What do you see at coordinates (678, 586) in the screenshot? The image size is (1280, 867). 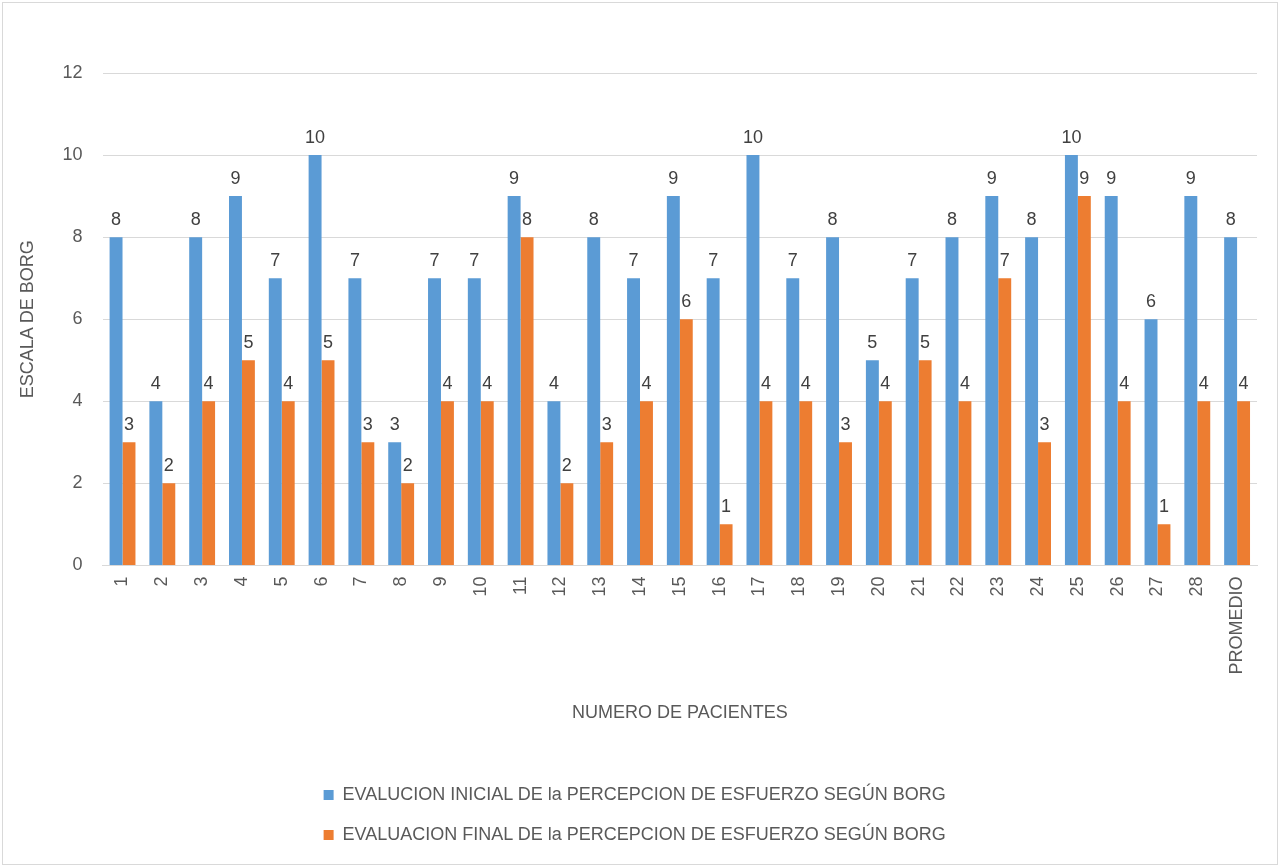 I see `x-tick-label: 15` at bounding box center [678, 586].